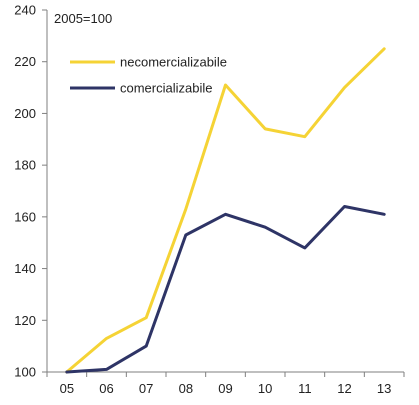 This screenshot has height=405, width=419. What do you see at coordinates (25, 165) in the screenshot?
I see `y-tick-label: 180` at bounding box center [25, 165].